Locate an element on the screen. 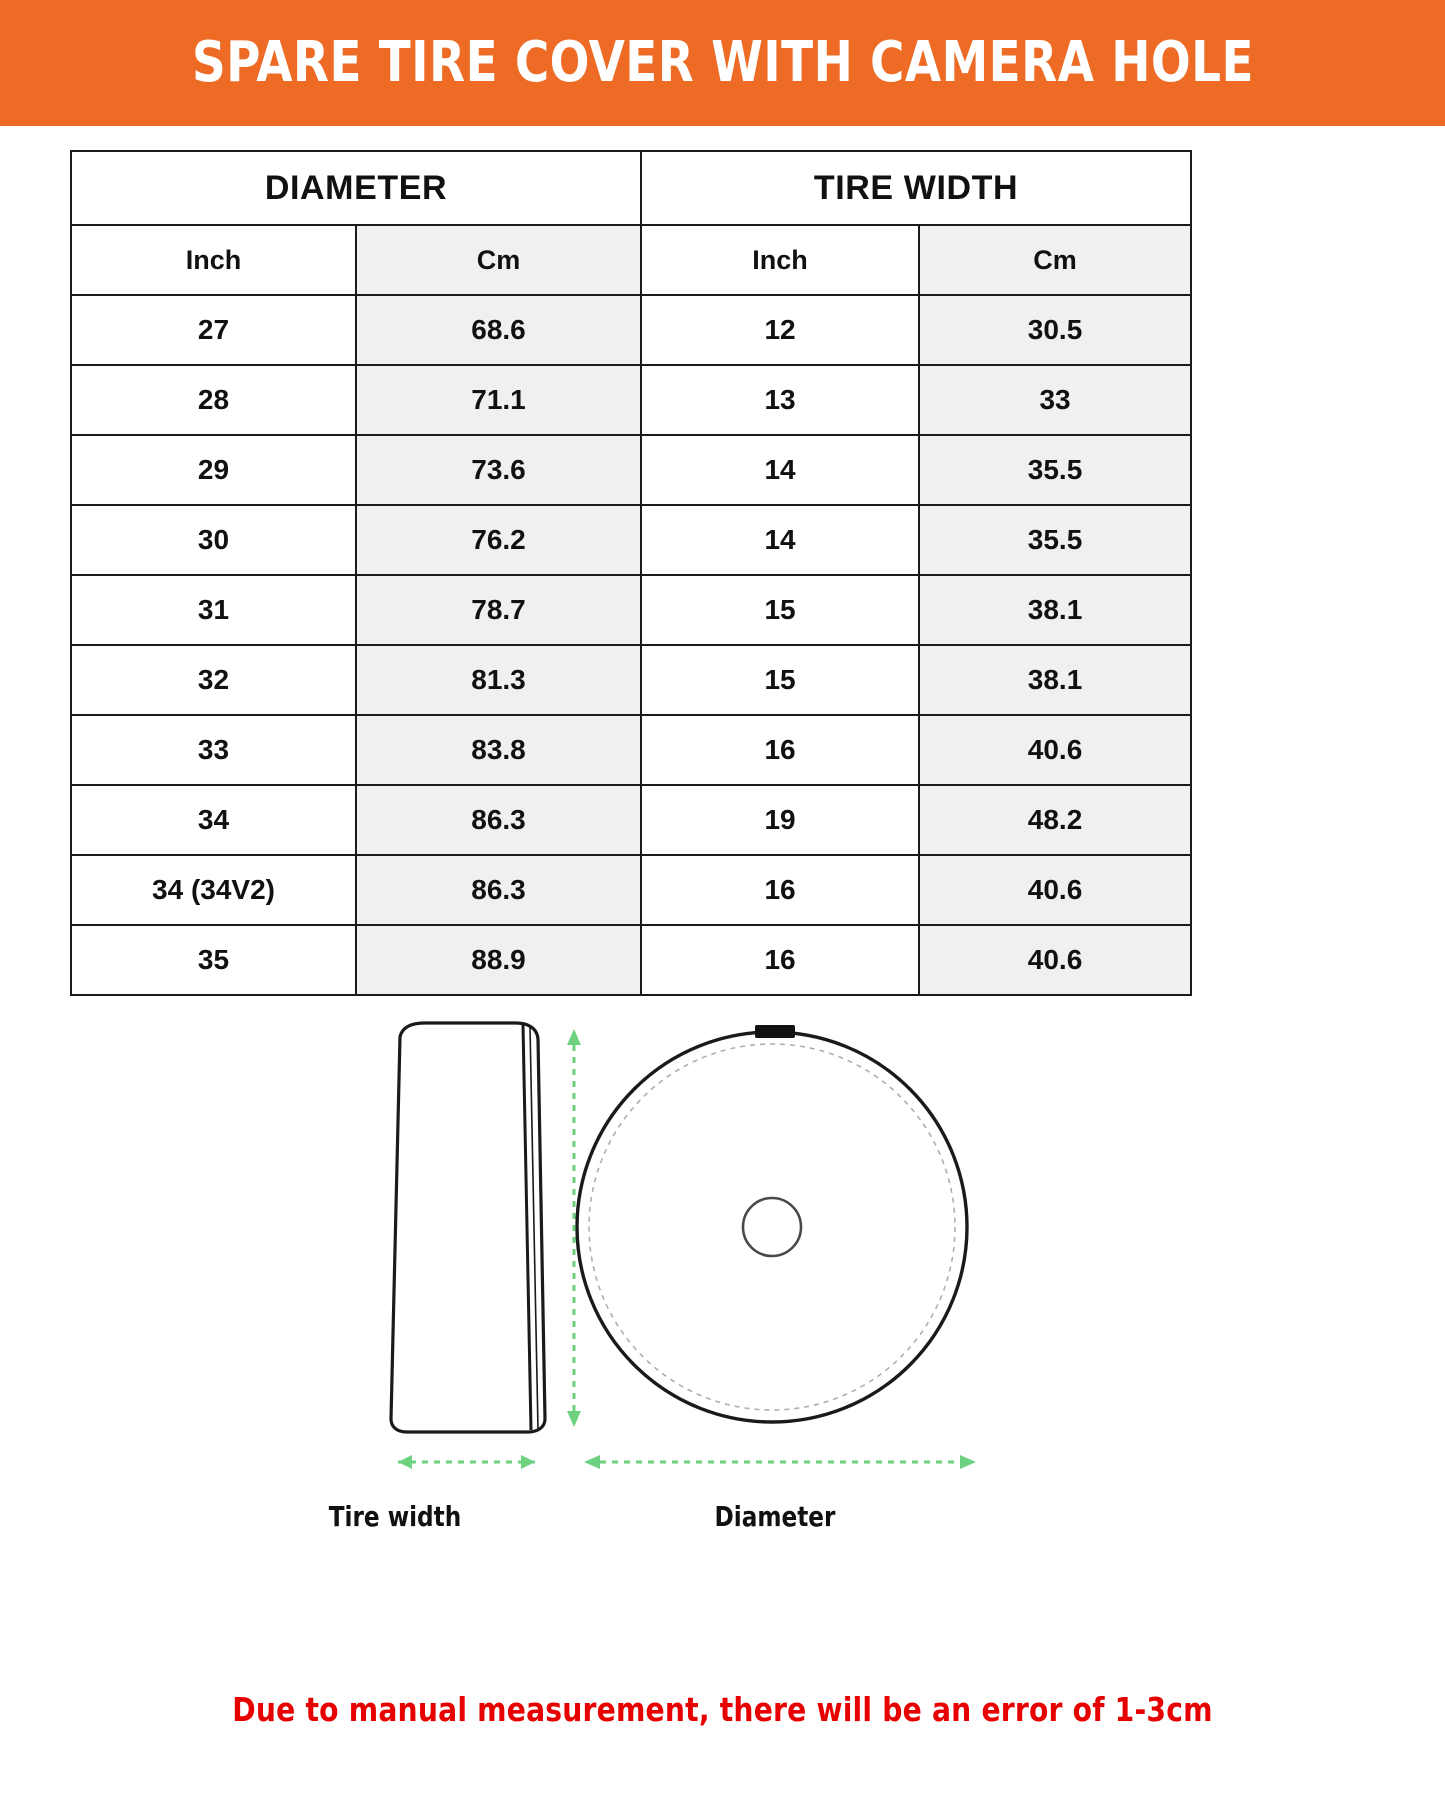  table-row: 35 88.9 16 40.6 is located at coordinates (631, 960).